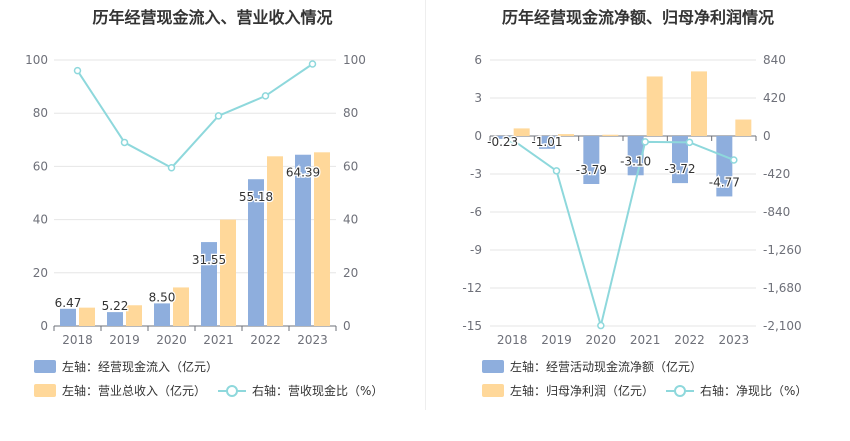 The image size is (850, 441). Describe the element at coordinates (350, 220) in the screenshot. I see `right-axis-tick-label: 40` at that location.